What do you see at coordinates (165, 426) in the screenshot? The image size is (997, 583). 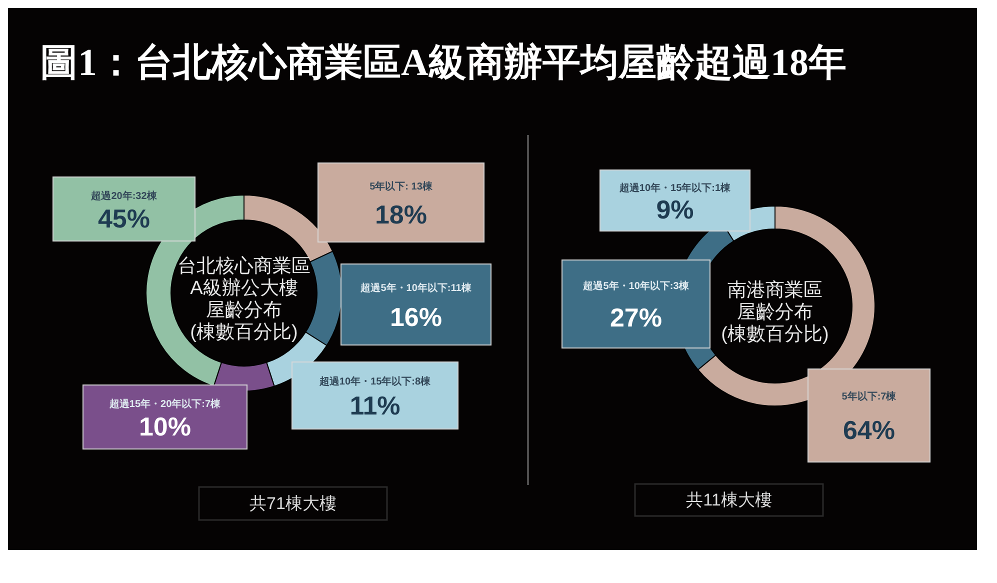 I see `data-label: 10%` at bounding box center [165, 426].